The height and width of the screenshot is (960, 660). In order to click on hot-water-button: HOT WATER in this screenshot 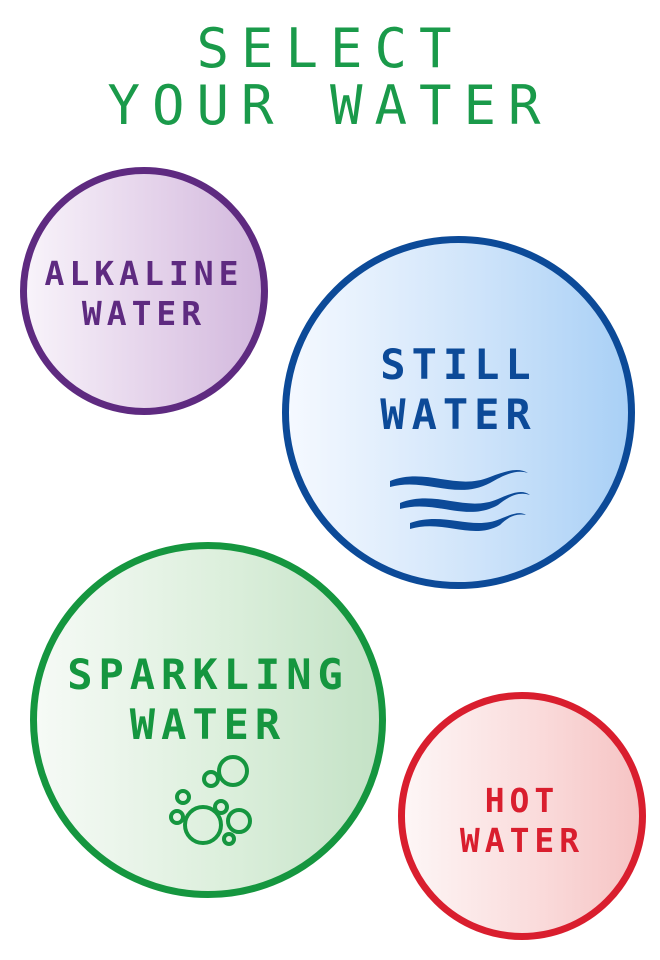, I will do `click(522, 816)`.